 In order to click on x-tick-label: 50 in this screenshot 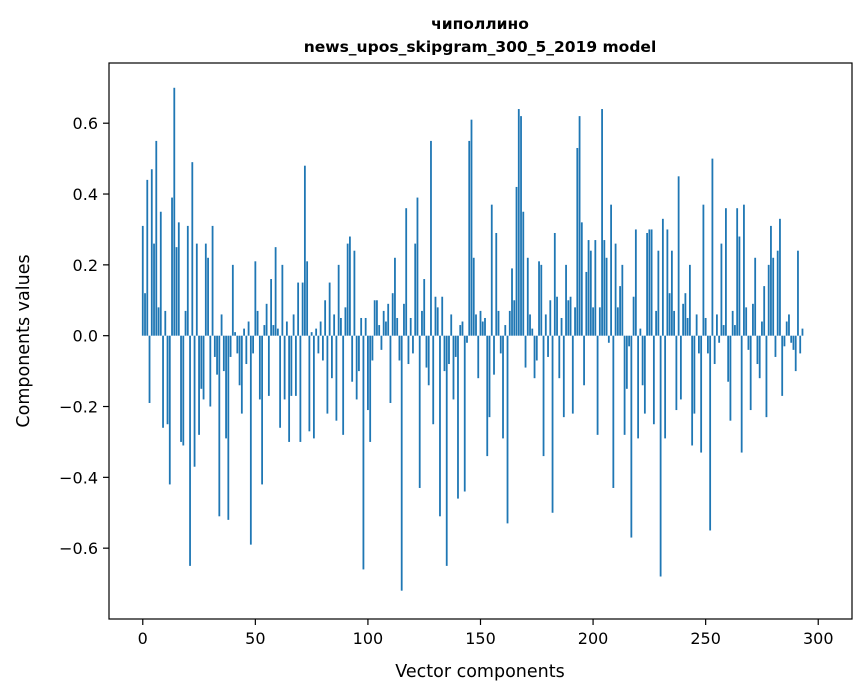, I will do `click(255, 638)`.